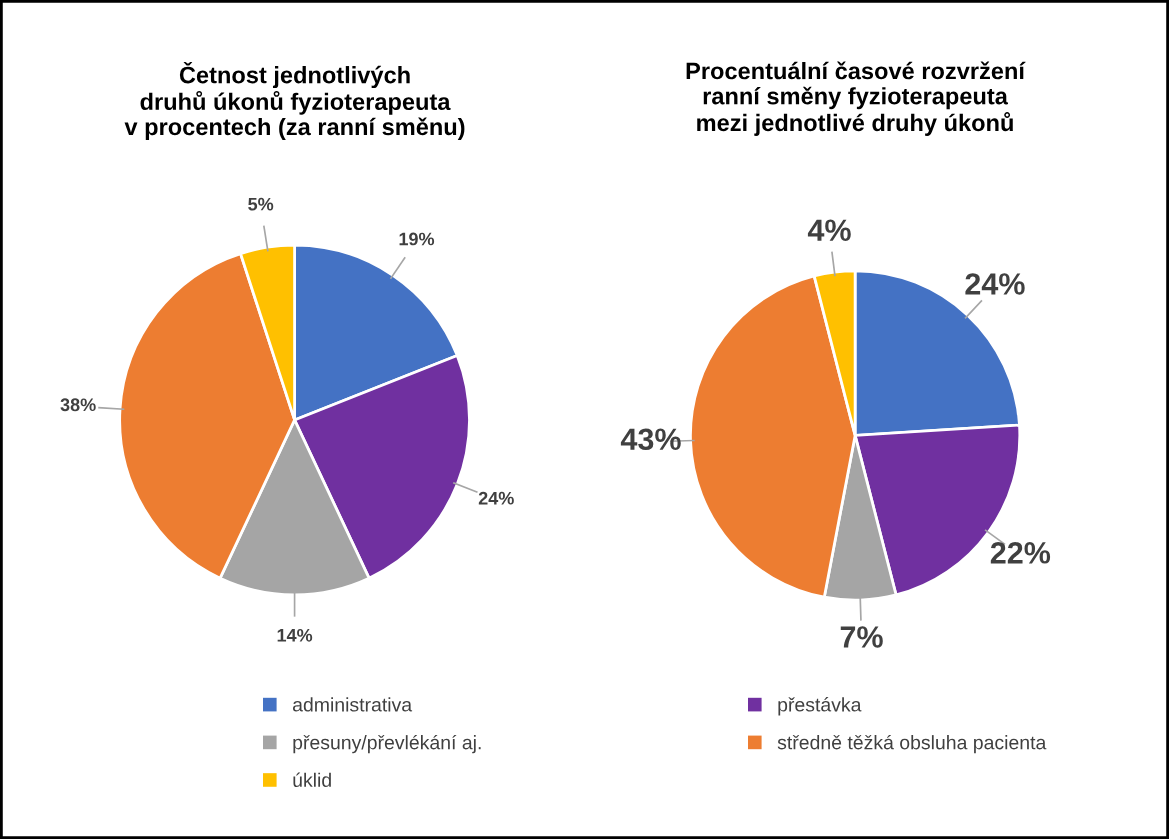 Image resolution: width=1169 pixels, height=839 pixels. Describe the element at coordinates (352, 704) in the screenshot. I see `legend-label: administrativa` at that location.